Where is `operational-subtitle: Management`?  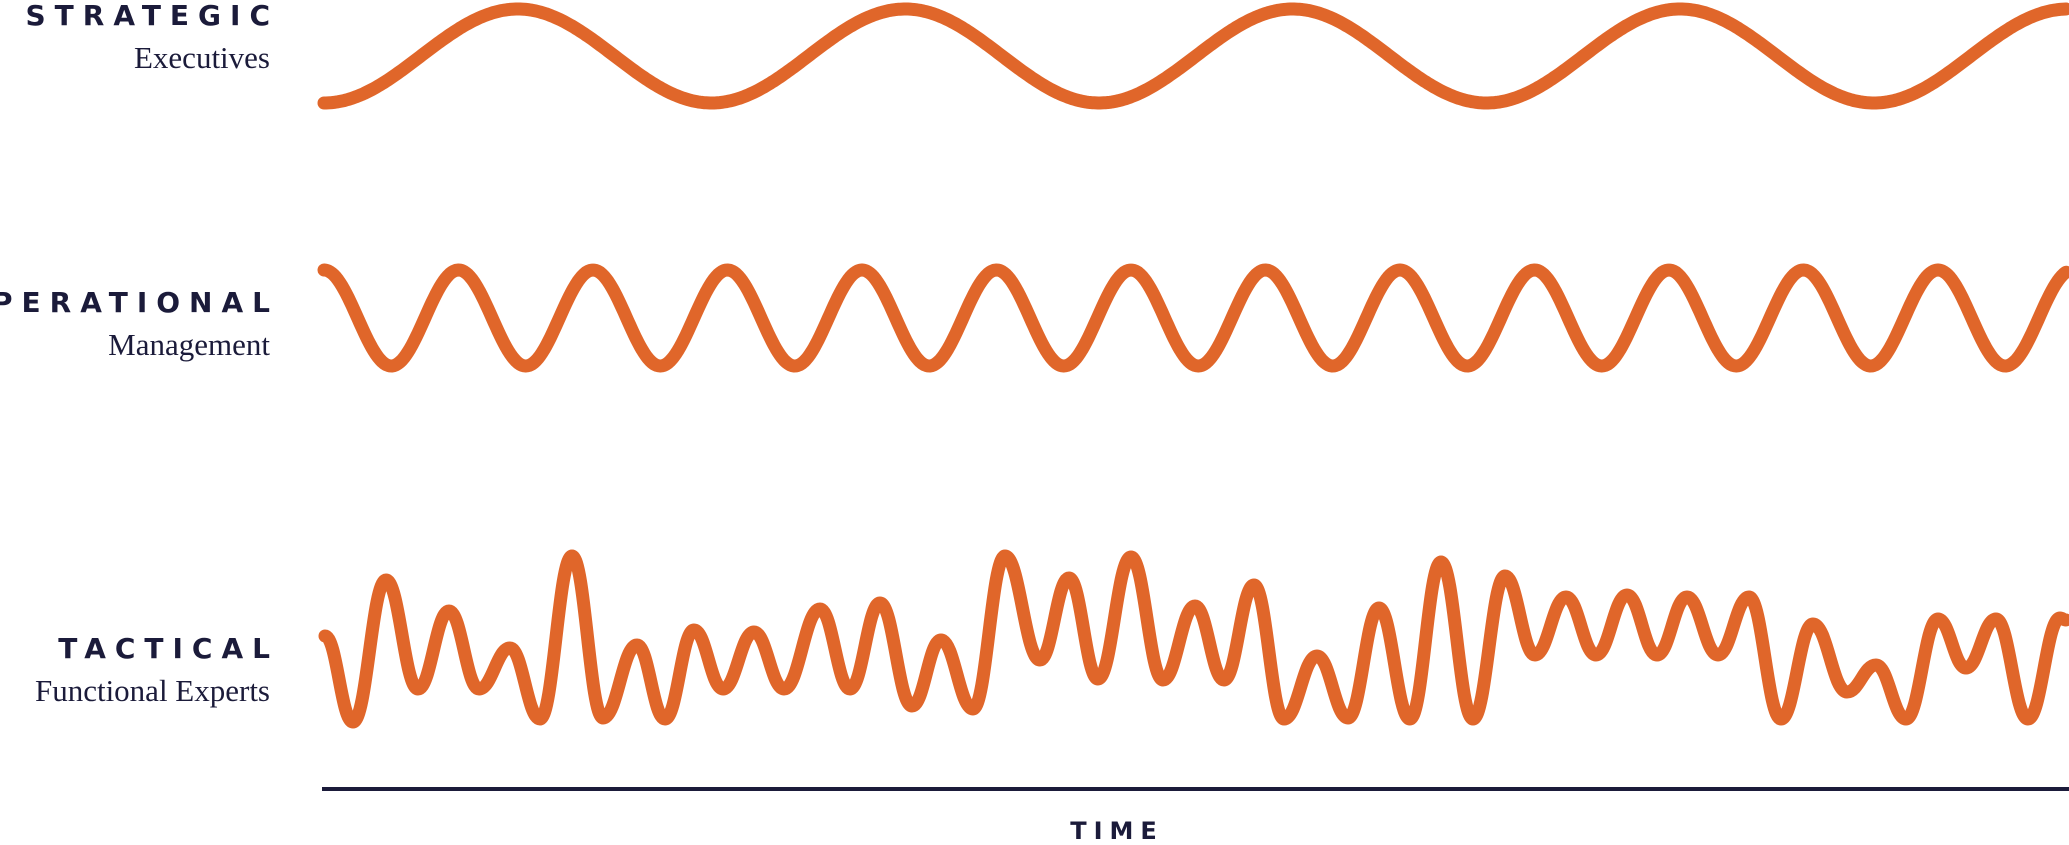 operational-subtitle: Management is located at coordinates (189, 344).